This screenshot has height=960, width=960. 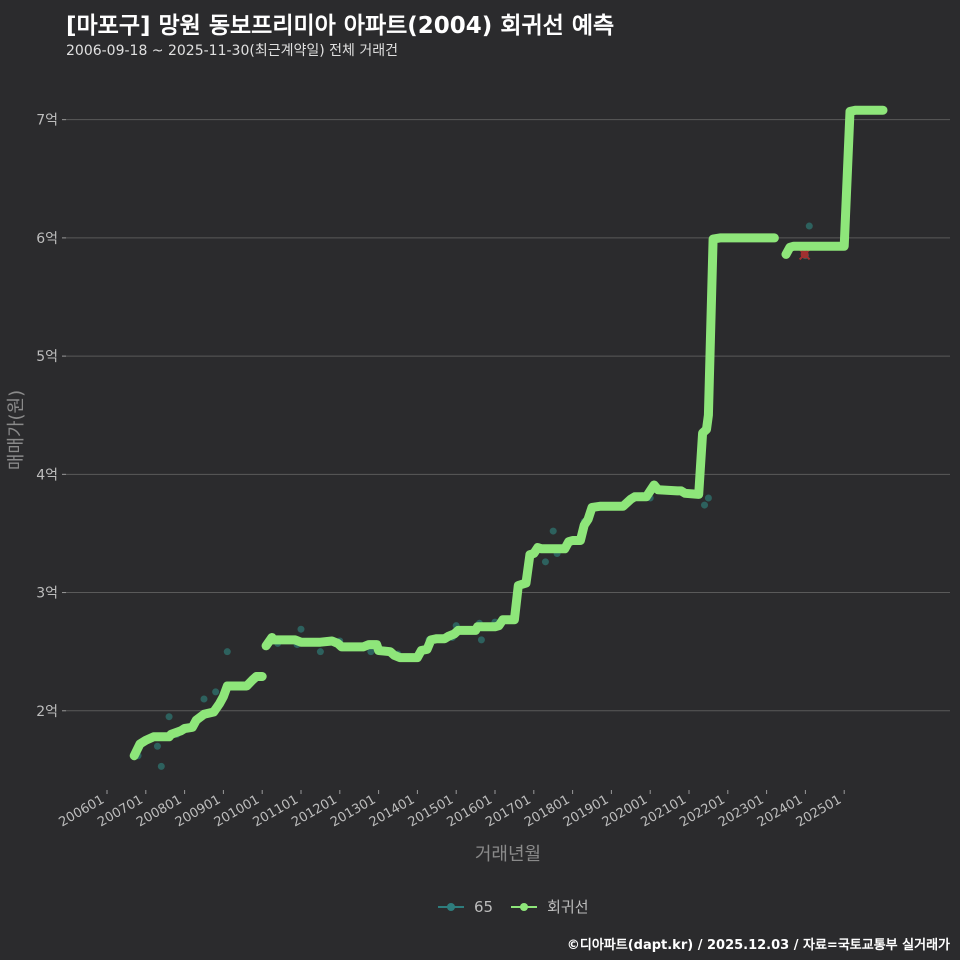 I want to click on y-tick-label: 5억, so click(x=47, y=357).